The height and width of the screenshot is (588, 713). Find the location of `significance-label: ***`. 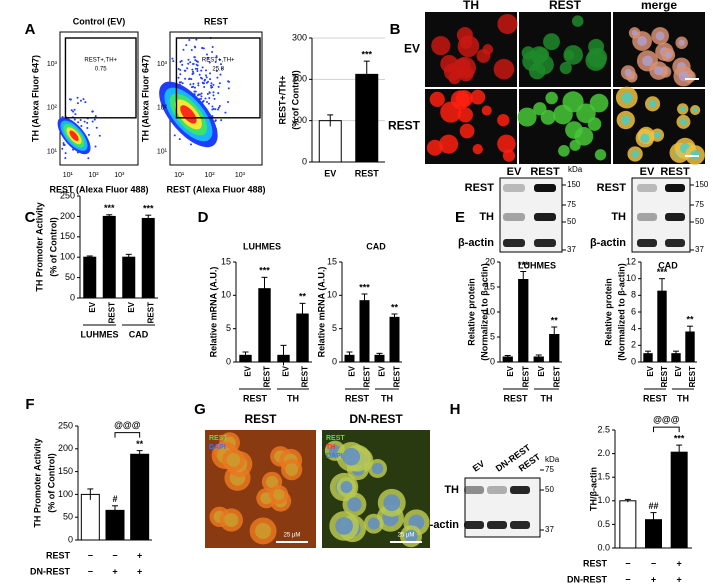

significance-label: *** is located at coordinates (109, 208).